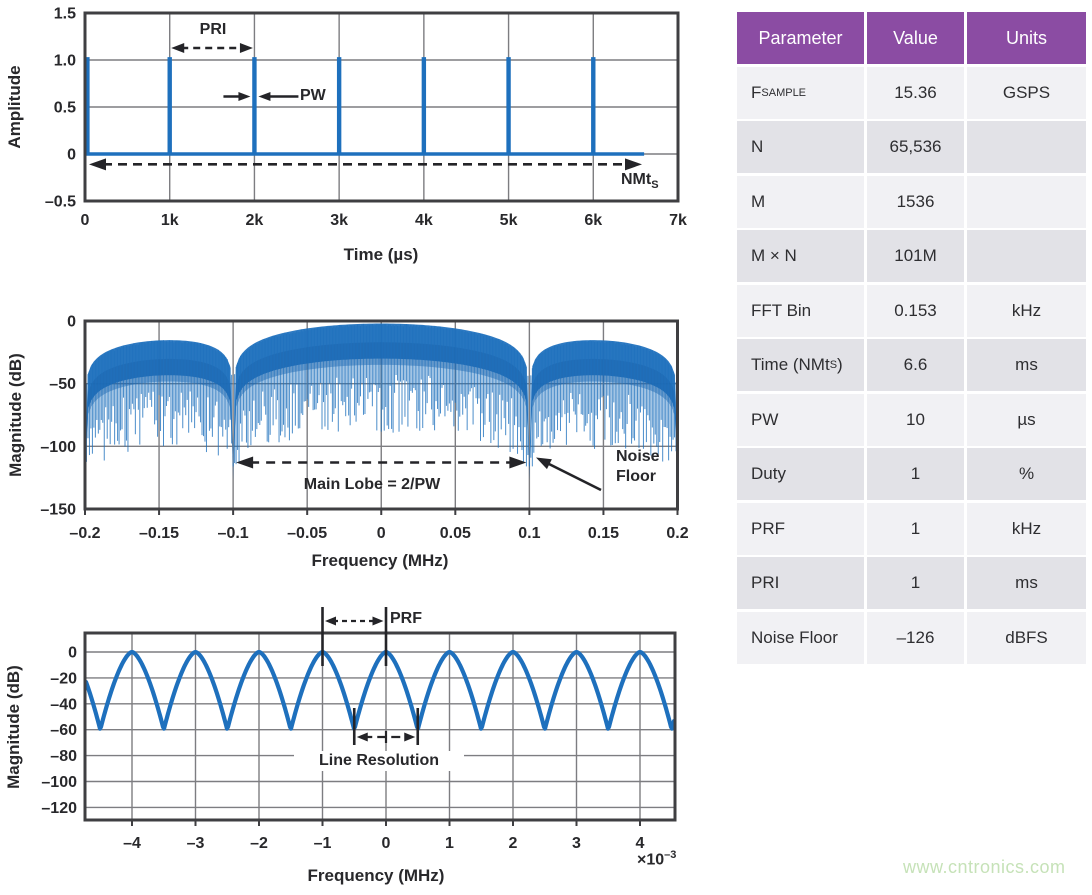  Describe the element at coordinates (15, 415) in the screenshot. I see `magnitude-axis-label-spectrum: Magnitude (dB)` at that location.